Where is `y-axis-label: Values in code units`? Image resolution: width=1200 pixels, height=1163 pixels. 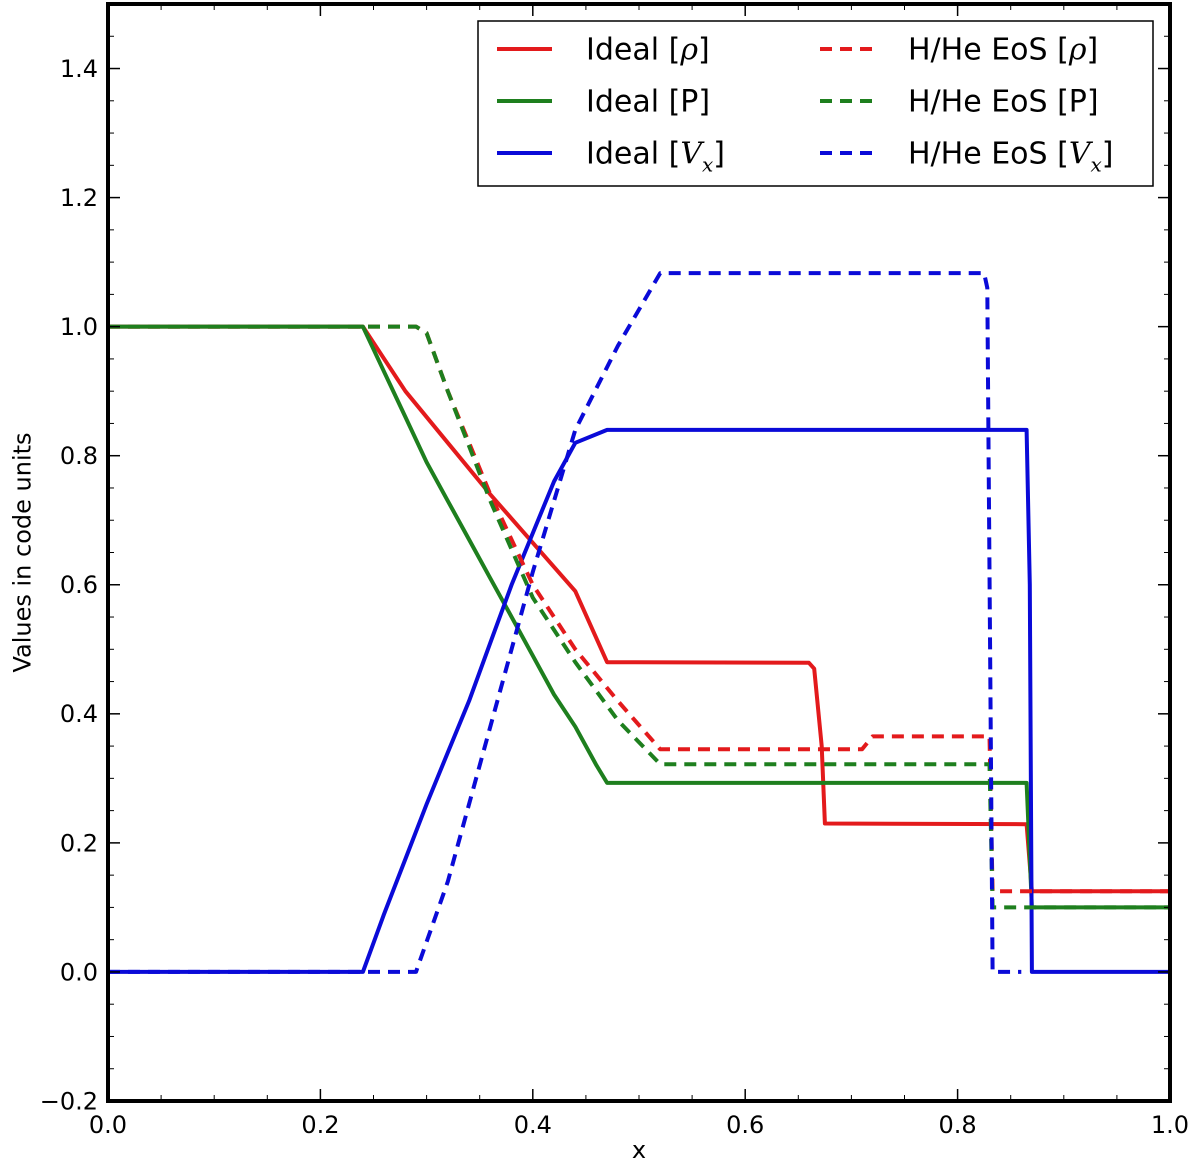 y-axis-label: Values in code units is located at coordinates (22, 552).